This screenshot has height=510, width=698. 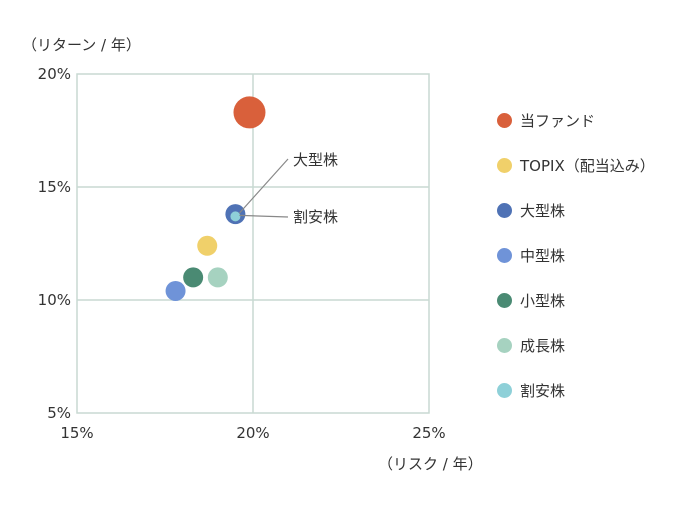 What do you see at coordinates (76, 433) in the screenshot?
I see `x-tick-label: 15%` at bounding box center [76, 433].